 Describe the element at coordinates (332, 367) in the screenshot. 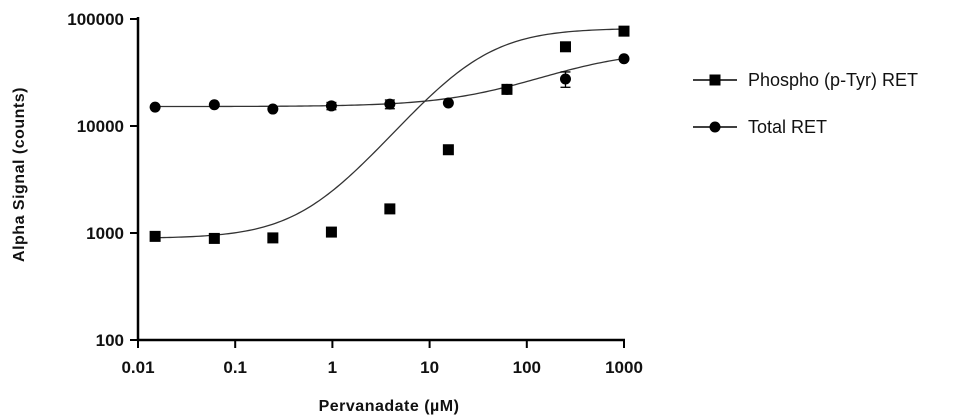

I see `x-tick-label: 1` at that location.